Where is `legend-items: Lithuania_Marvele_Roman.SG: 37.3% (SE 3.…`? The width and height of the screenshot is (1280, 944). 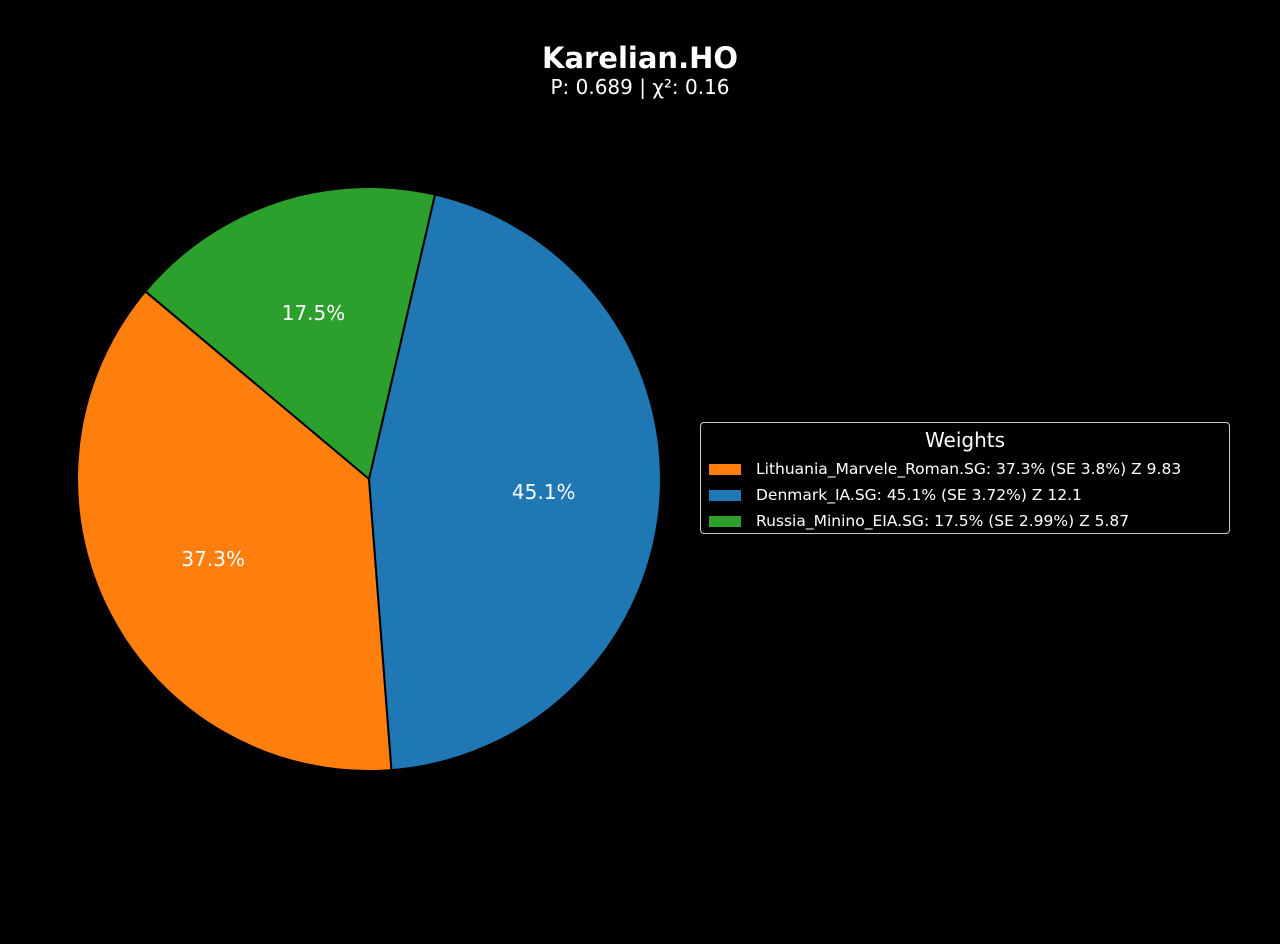
legend-items: Lithuania_Marvele_Roman.SG: 37.3% (SE 3.… is located at coordinates (965, 495).